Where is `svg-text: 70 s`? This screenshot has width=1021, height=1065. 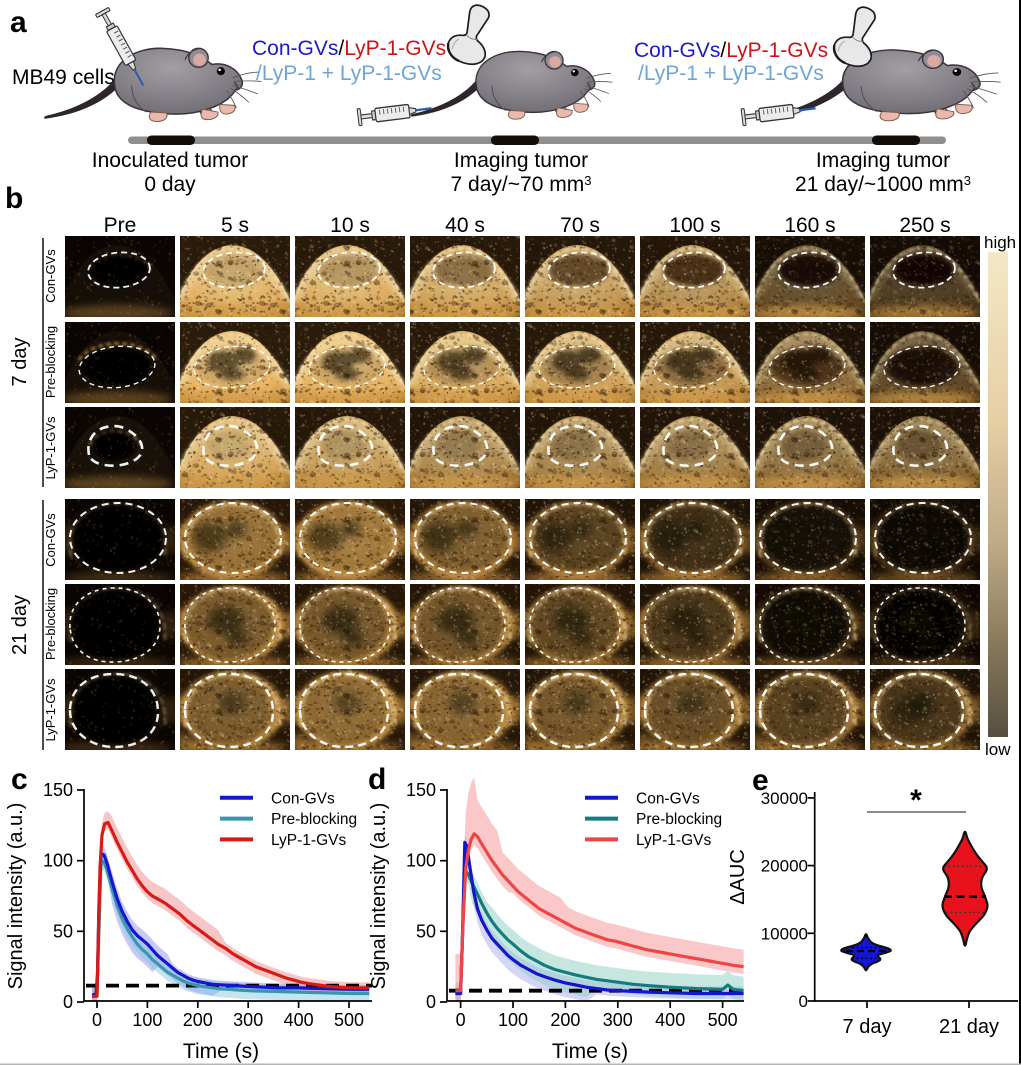
svg-text: 70 s is located at coordinates (580, 225).